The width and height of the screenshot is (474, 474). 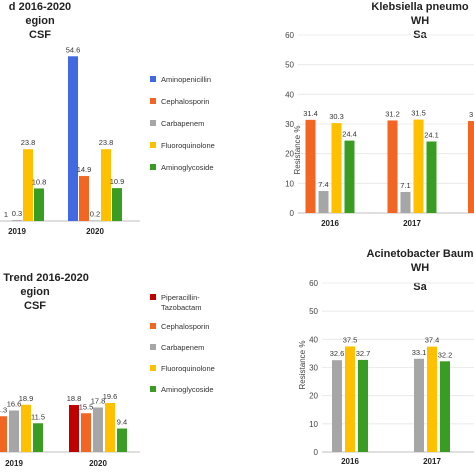 I want to click on data-label: 14.9, so click(x=84, y=169).